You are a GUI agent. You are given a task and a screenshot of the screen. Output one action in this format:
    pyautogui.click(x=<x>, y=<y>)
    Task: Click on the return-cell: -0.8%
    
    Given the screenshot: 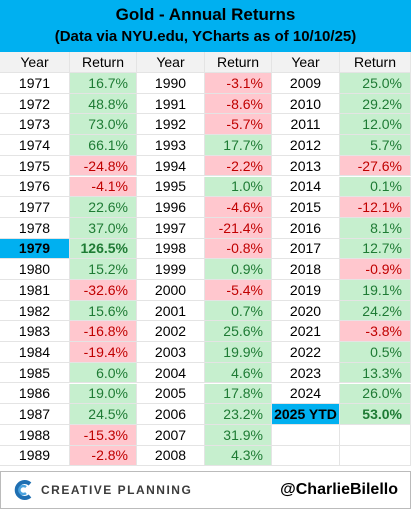 What is the action you would take?
    pyautogui.click(x=238, y=249)
    